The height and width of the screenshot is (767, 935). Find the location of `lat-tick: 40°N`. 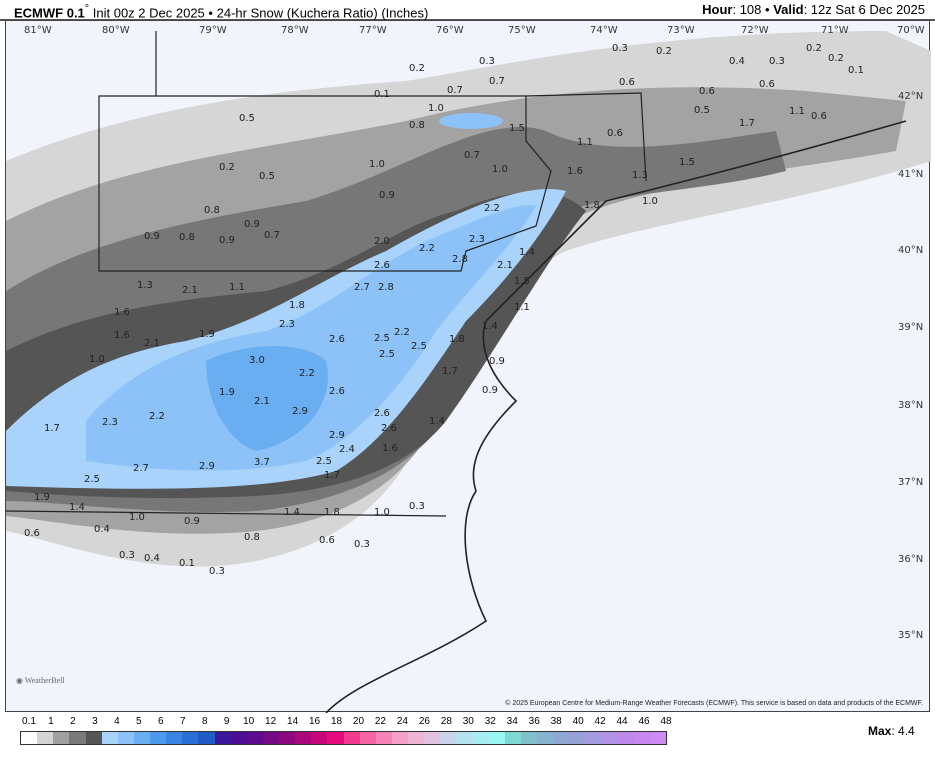

lat-tick: 40°N is located at coordinates (910, 250).